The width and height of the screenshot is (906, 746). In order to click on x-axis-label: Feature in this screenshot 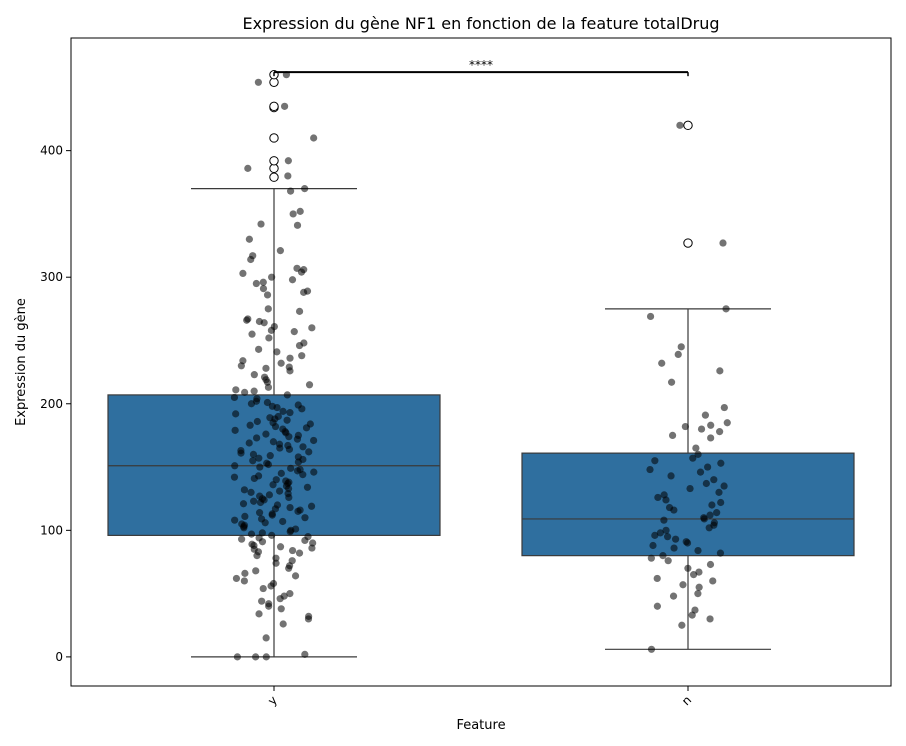, I will do `click(480, 725)`.